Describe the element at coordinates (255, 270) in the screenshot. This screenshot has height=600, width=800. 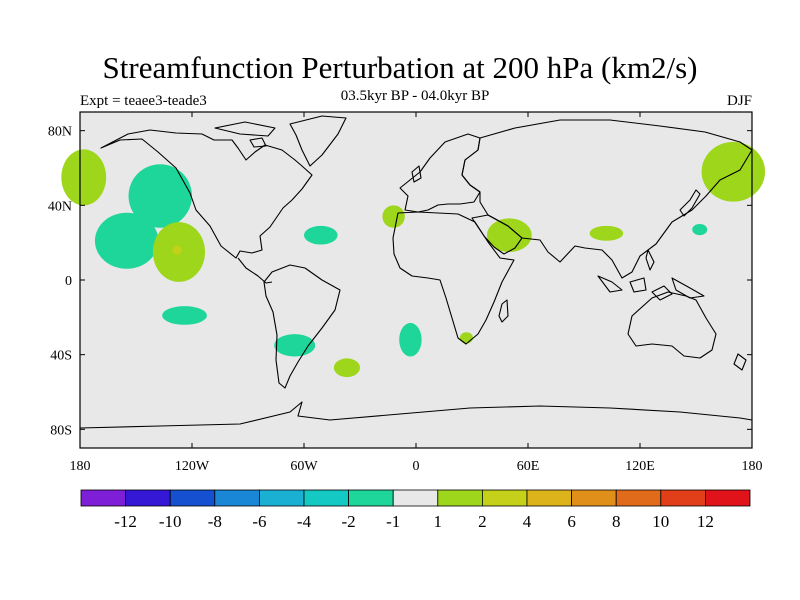
I see `coastline-central-america` at that location.